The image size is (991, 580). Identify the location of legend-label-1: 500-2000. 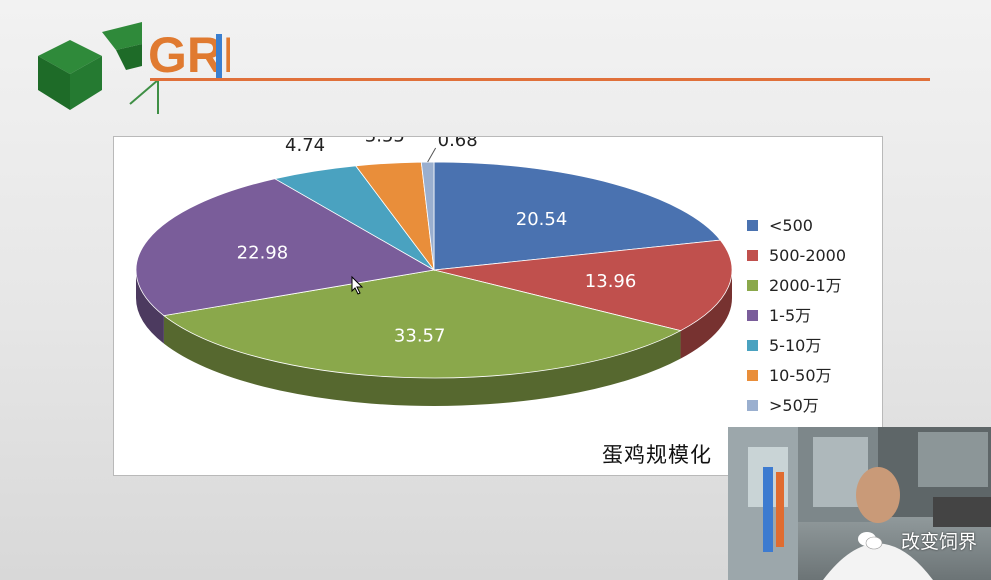
(807, 255).